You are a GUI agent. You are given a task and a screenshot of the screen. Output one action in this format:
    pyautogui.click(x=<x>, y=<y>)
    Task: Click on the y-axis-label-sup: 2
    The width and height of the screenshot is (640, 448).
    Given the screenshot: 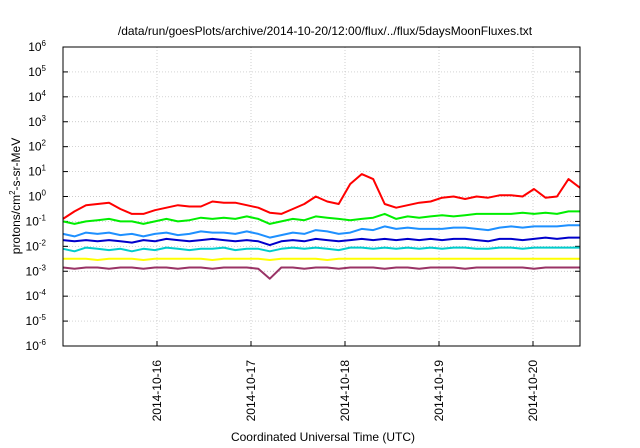 What is the action you would take?
    pyautogui.click(x=12, y=192)
    